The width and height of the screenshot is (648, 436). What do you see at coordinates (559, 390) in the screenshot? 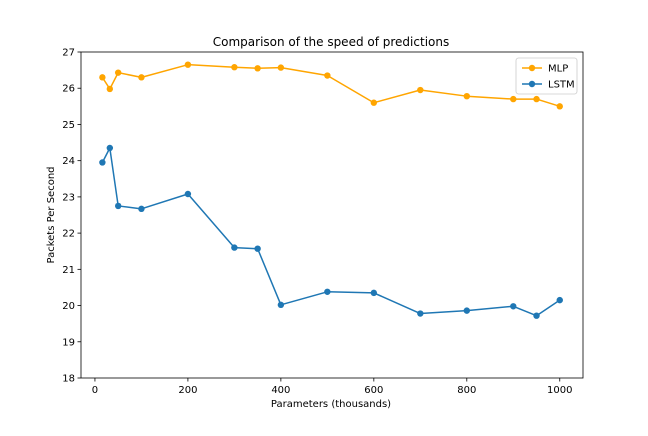
I see `x-tick-label: 1000` at bounding box center [559, 390].